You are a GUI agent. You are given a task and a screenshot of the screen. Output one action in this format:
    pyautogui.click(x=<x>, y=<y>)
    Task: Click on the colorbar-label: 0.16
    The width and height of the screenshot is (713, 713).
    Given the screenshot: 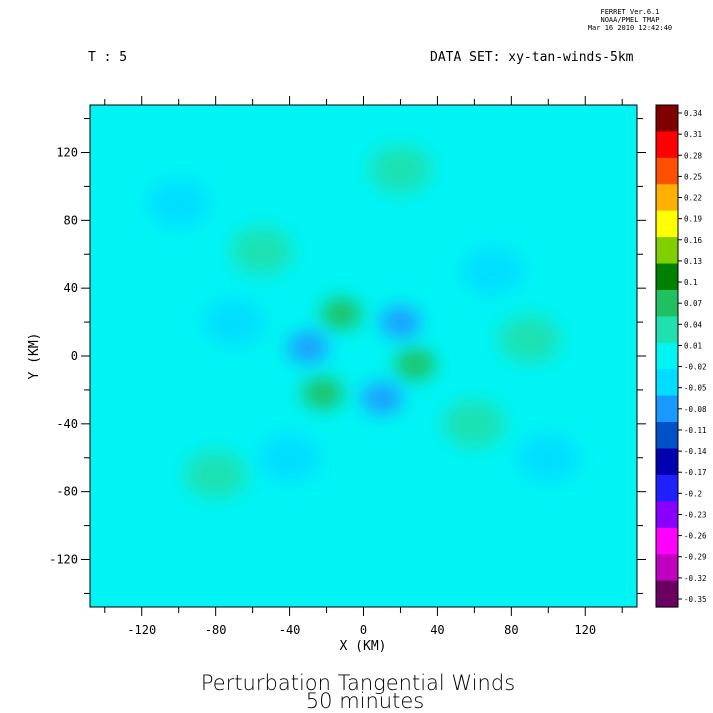 What is the action you would take?
    pyautogui.click(x=693, y=240)
    